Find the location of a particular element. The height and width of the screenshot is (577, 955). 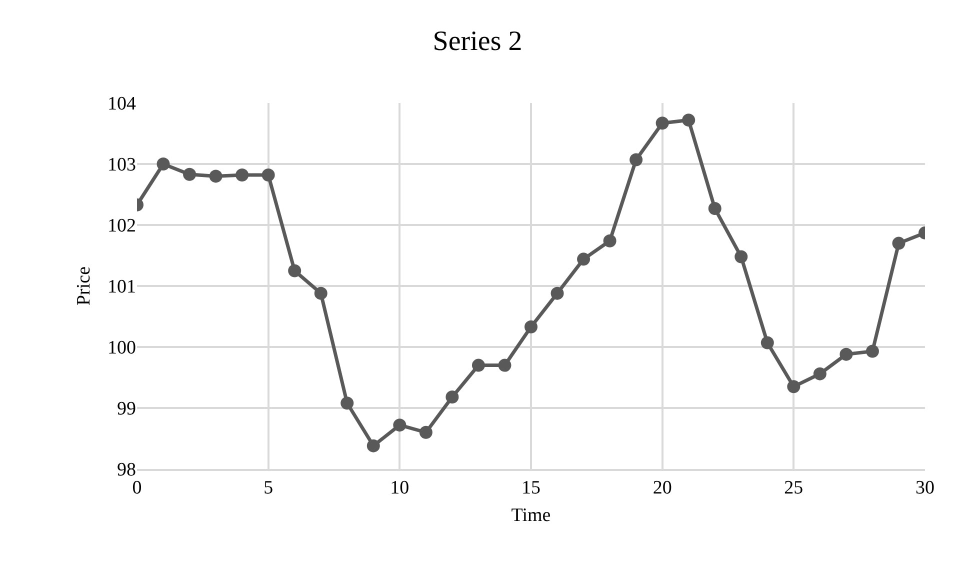

chart-title: Series 2 is located at coordinates (477, 42).